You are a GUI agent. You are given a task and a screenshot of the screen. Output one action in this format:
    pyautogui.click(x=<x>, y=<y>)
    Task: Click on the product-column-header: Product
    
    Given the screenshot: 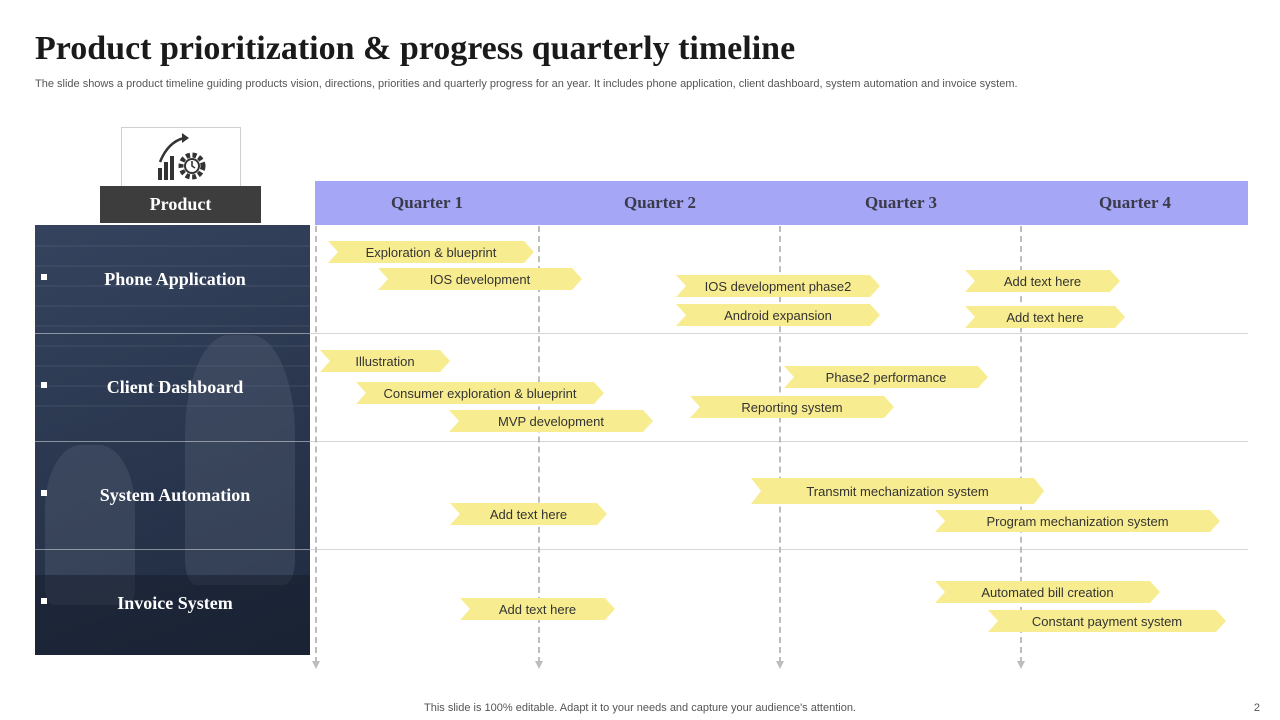 What is the action you would take?
    pyautogui.click(x=180, y=204)
    